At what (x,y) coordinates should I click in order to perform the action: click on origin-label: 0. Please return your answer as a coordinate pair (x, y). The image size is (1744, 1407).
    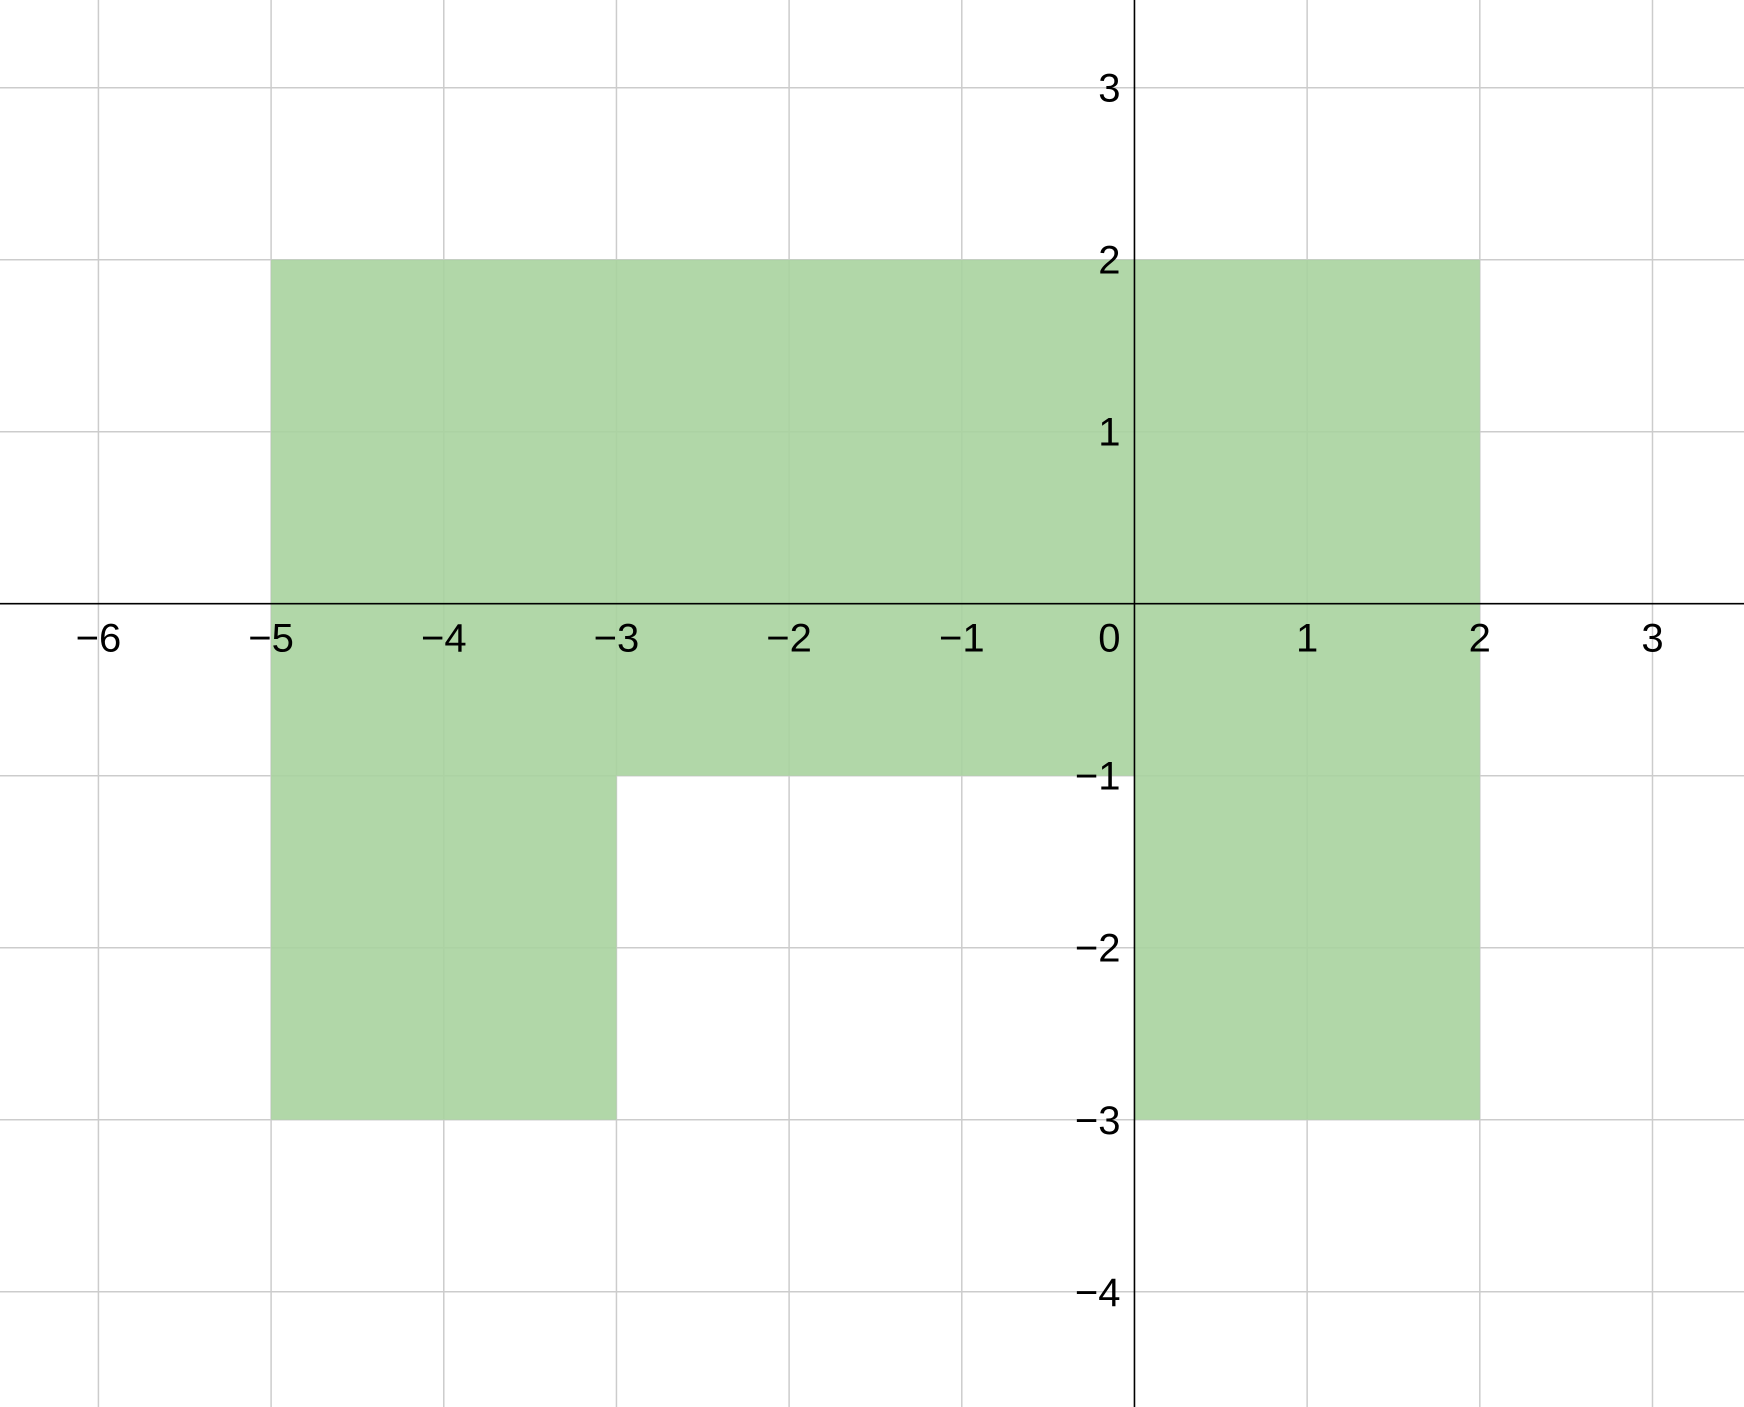
    Looking at the image, I should click on (1109, 639).